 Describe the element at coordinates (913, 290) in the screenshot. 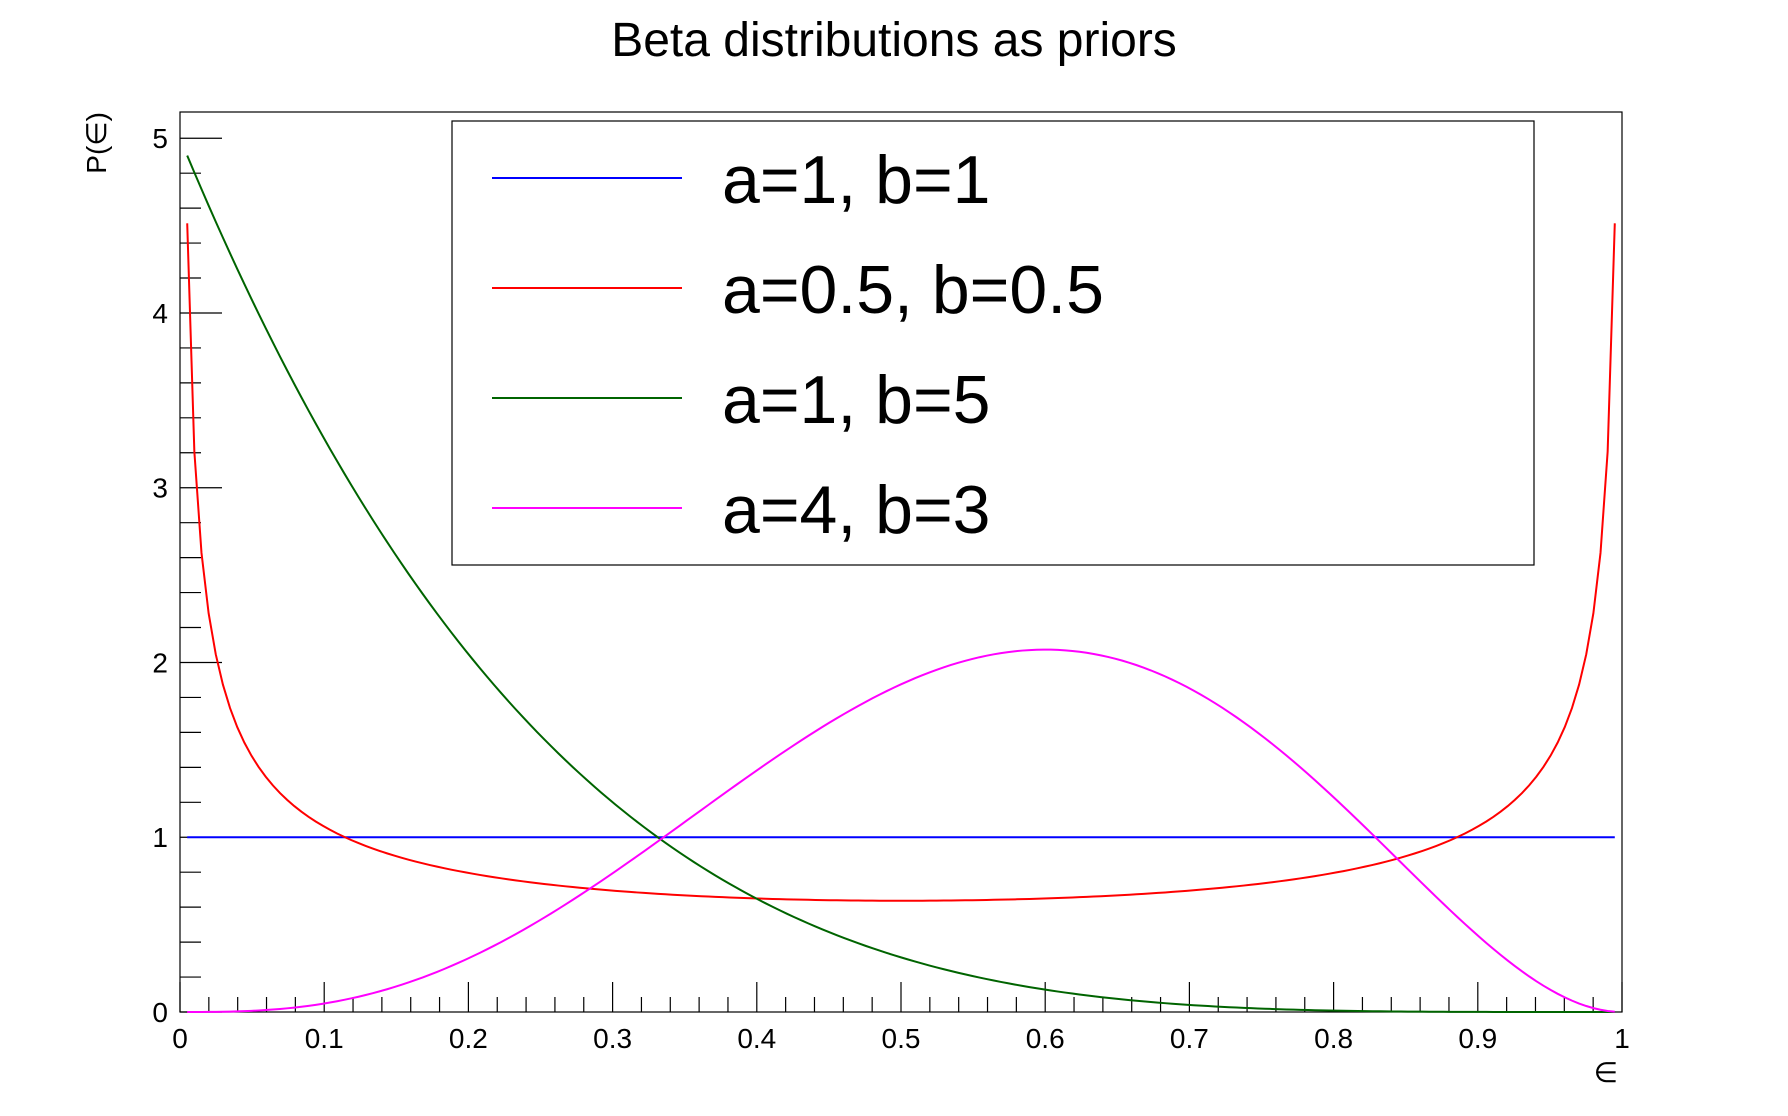

I see `legend-label-2: a=0.5, b=0.5` at that location.